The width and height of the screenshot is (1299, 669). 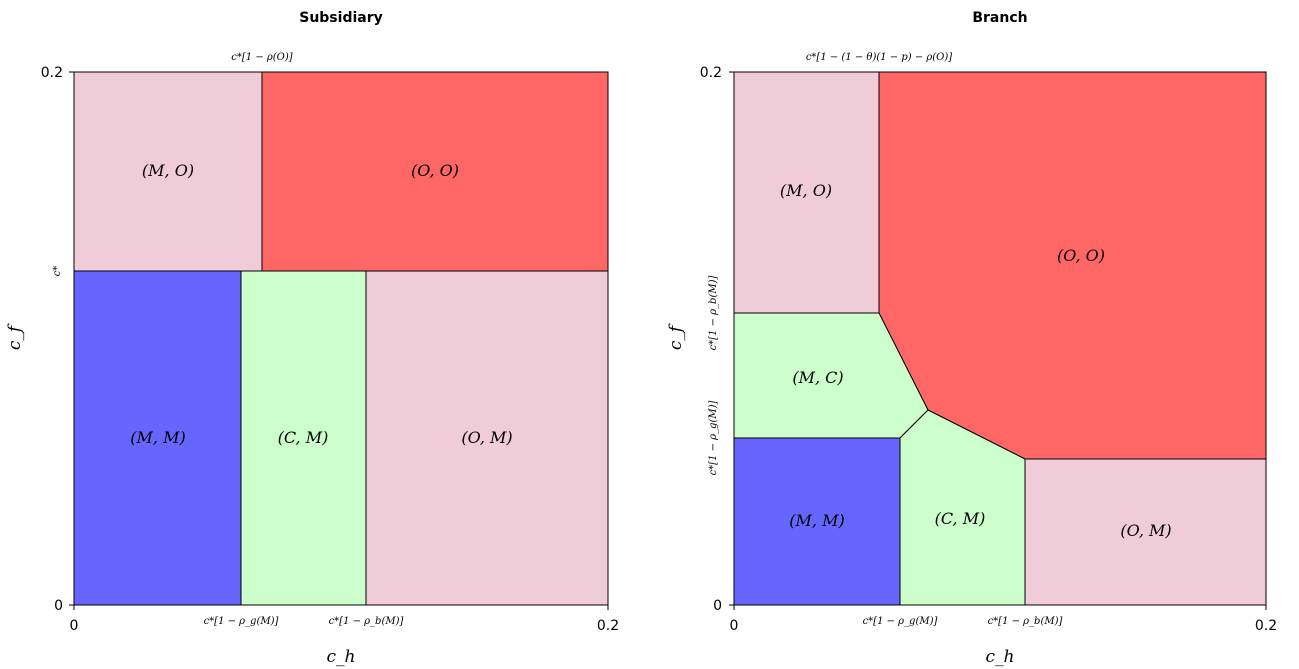 I want to click on branch-x-axis-label: c_h, so click(x=1000, y=657).